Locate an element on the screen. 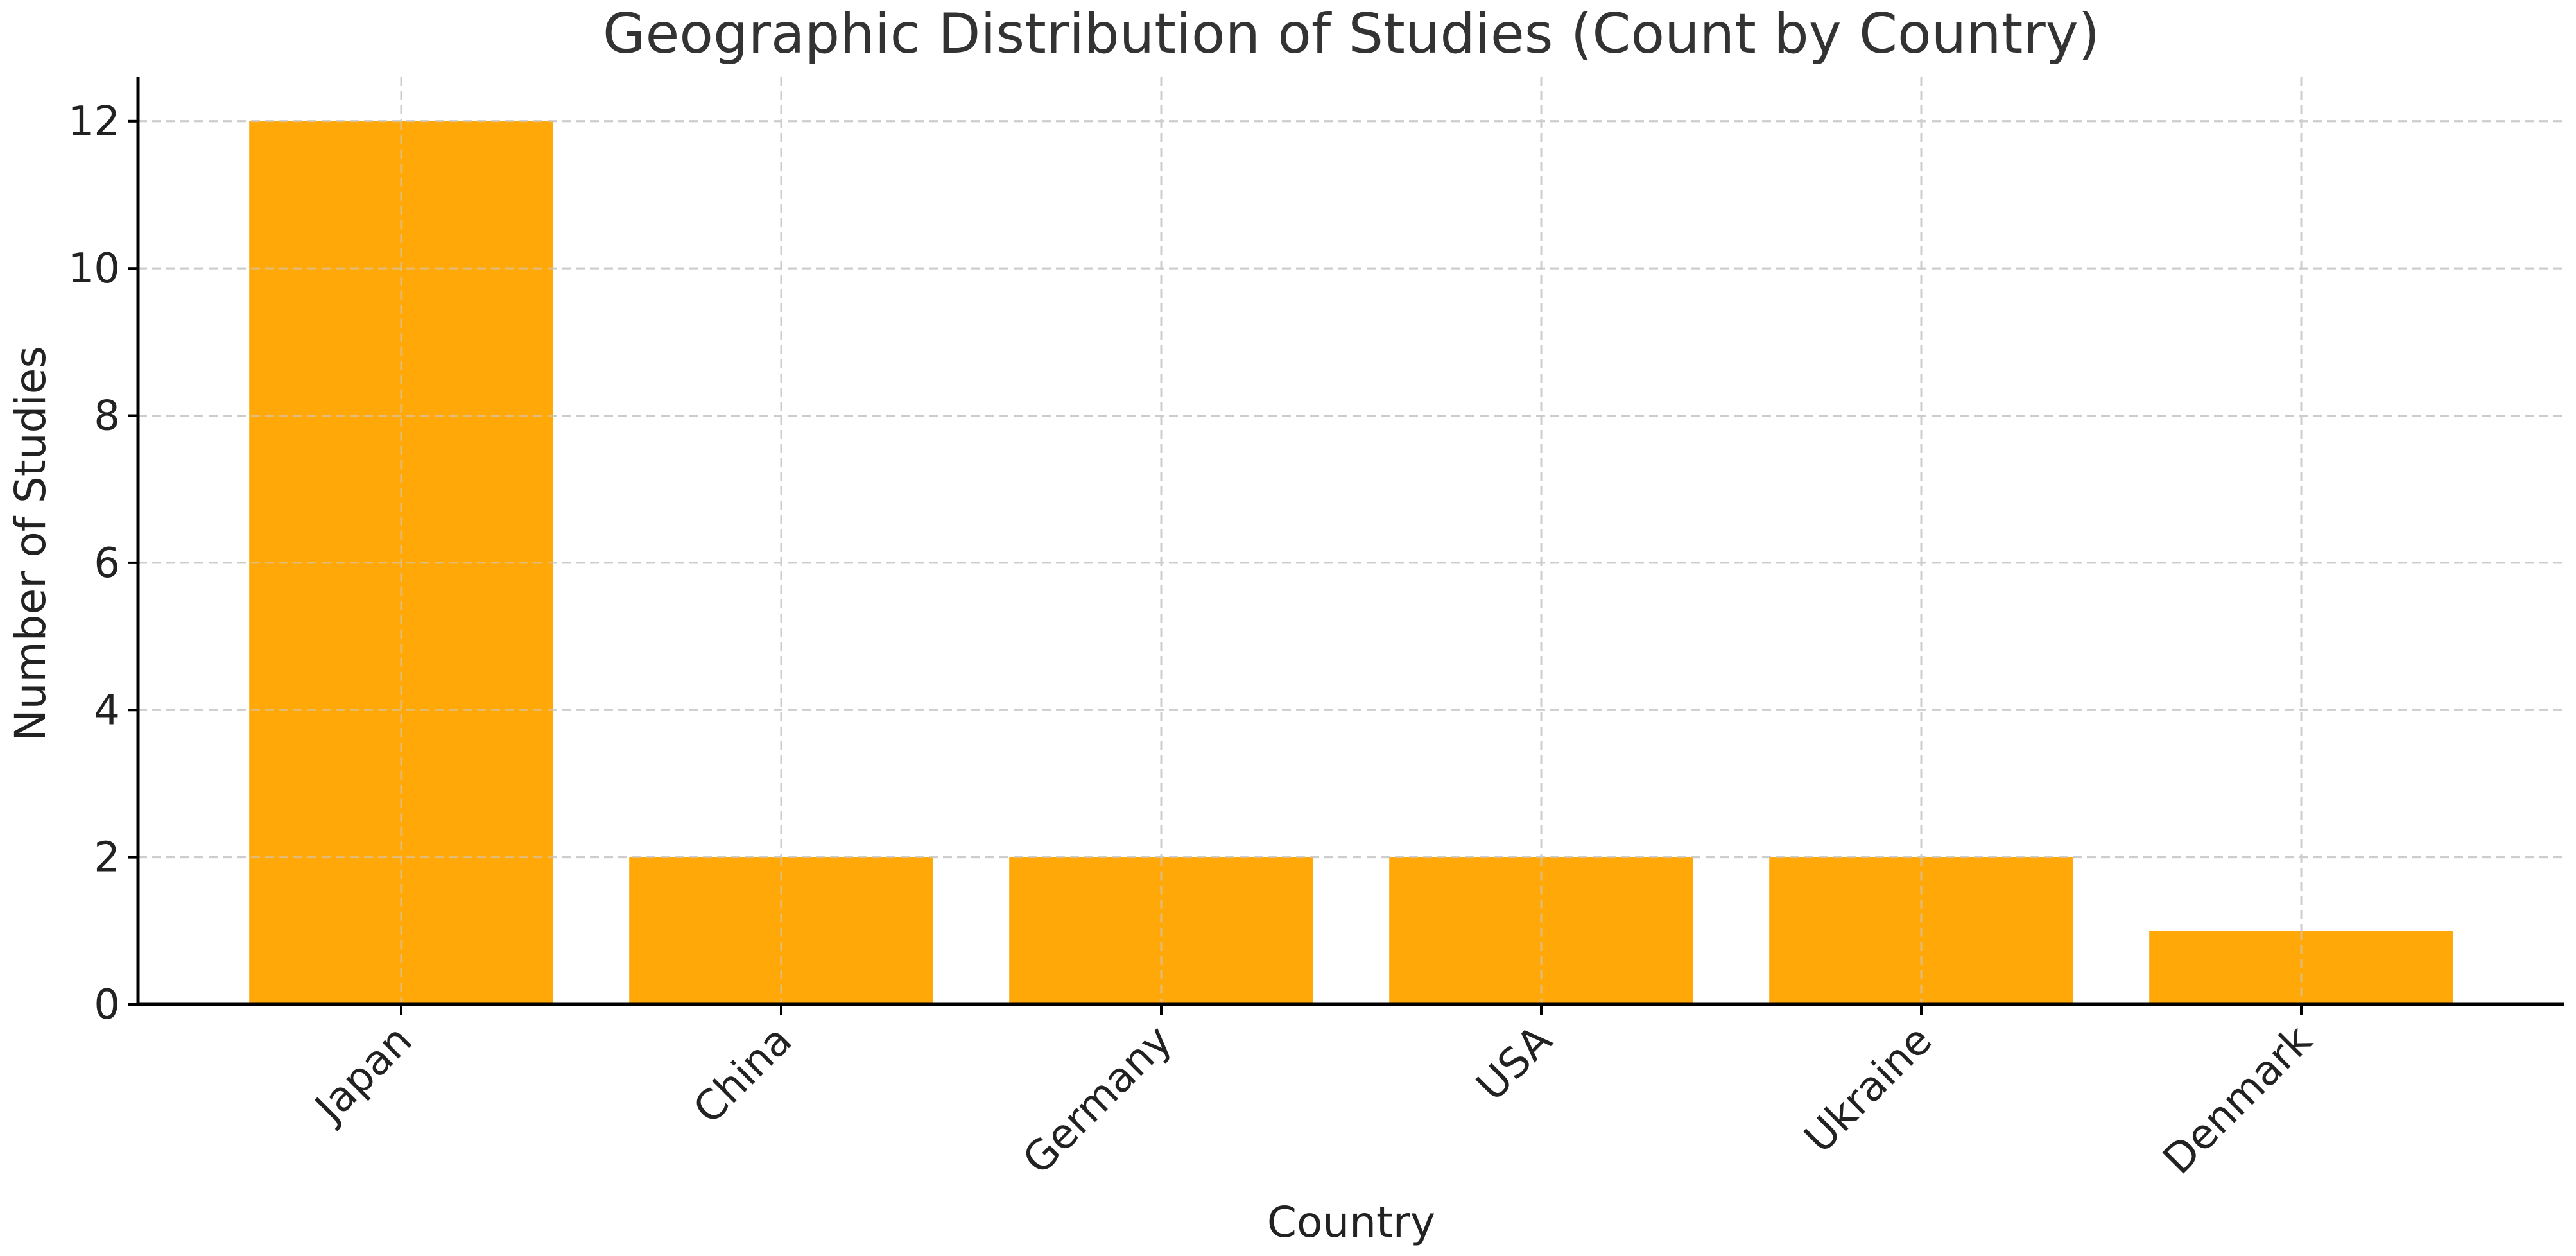 The image size is (2576, 1256). y-tick-label: 10 is located at coordinates (94, 269).